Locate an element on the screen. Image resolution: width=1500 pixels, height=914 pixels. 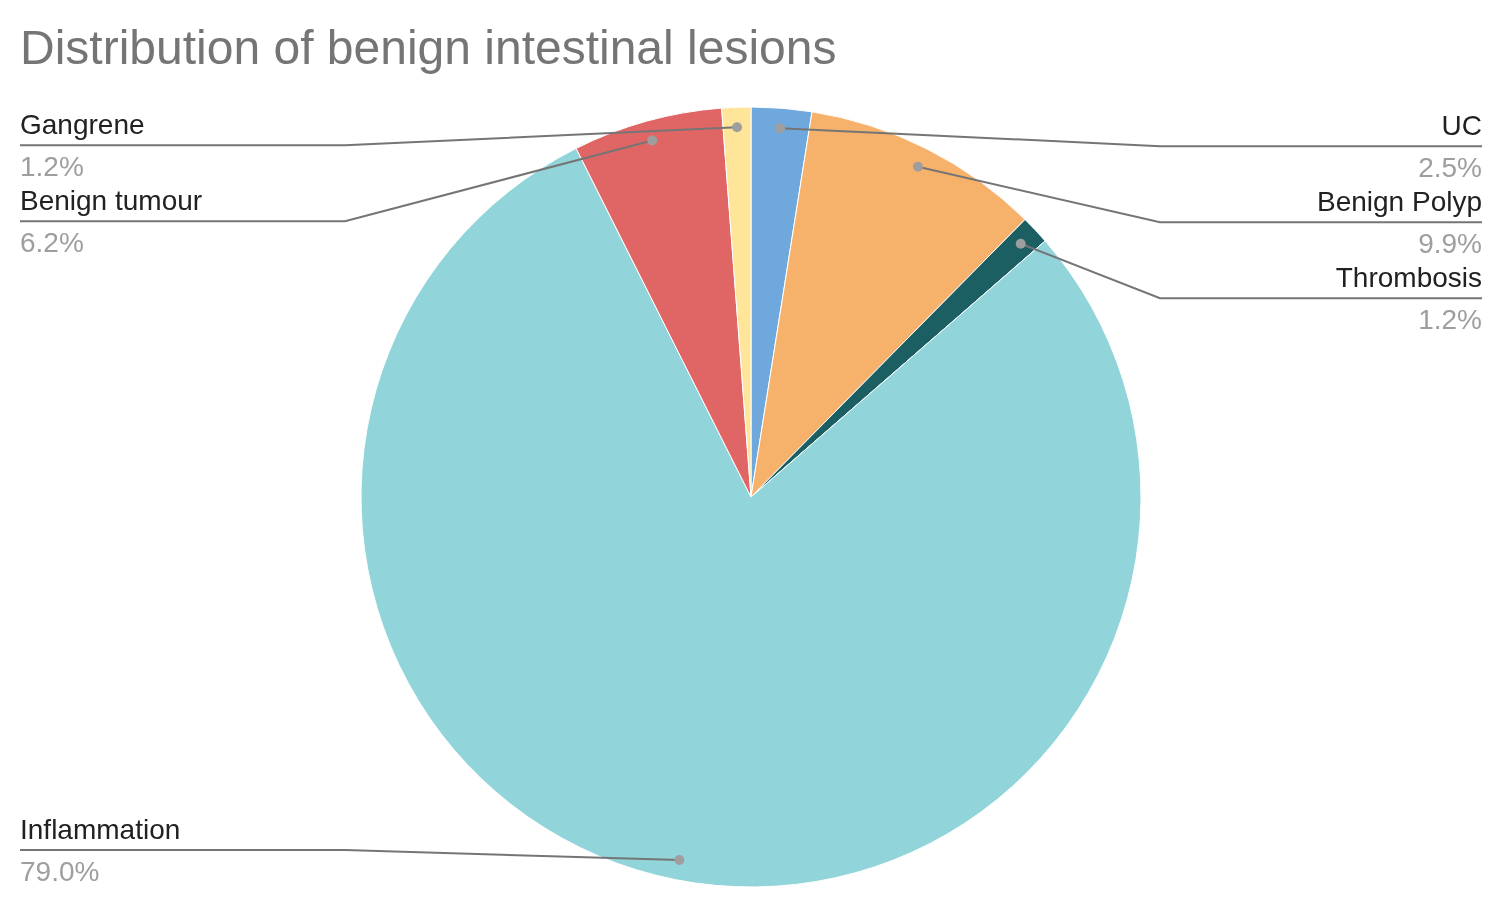
data-label: 79.0% is located at coordinates (60, 871).